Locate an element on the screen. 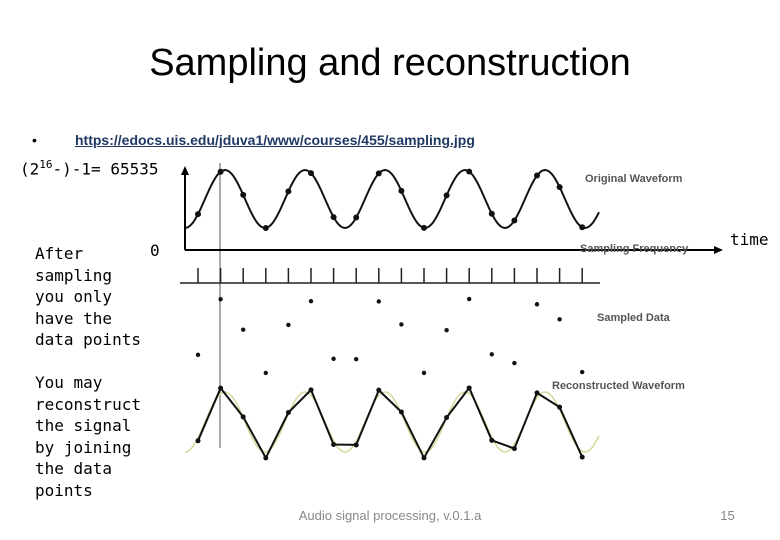 The height and width of the screenshot is (540, 780). formula-exponent: 16 is located at coordinates (46, 164).